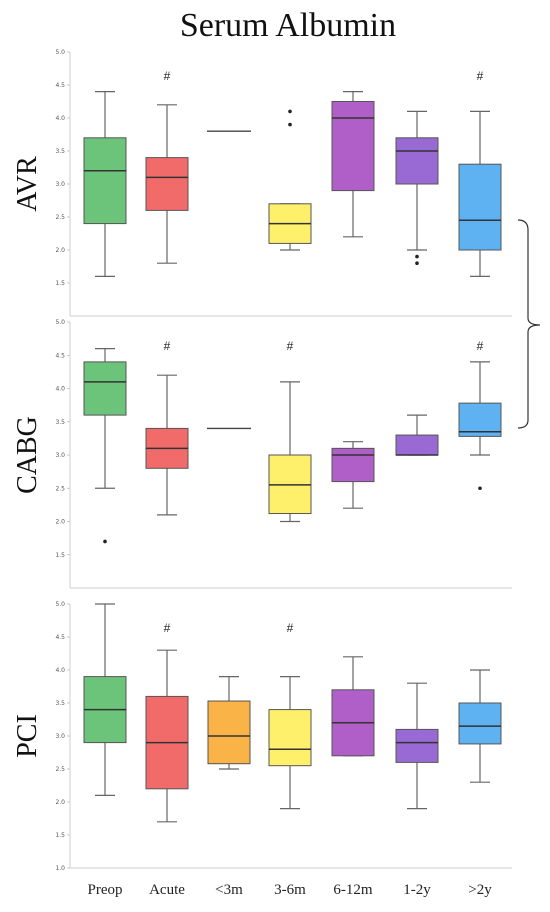 The image size is (550, 912). Describe the element at coordinates (417, 890) in the screenshot. I see `category-label: 1-2y` at that location.